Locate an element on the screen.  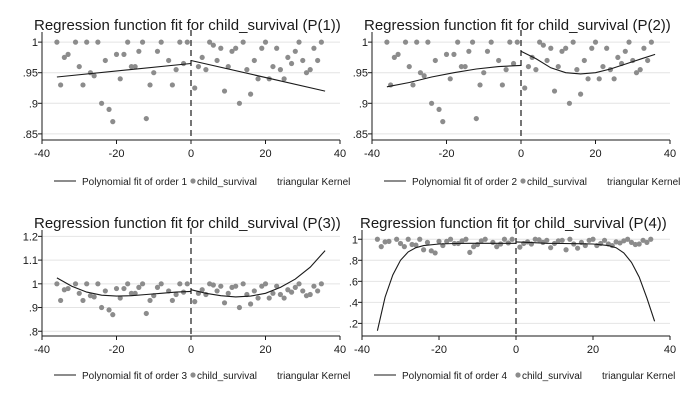
fit-line-right is located at coordinates (588, 62).